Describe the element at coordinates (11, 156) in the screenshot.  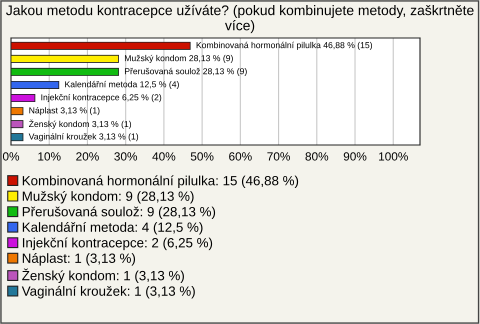
I see `x-tick-label: 0%` at that location.